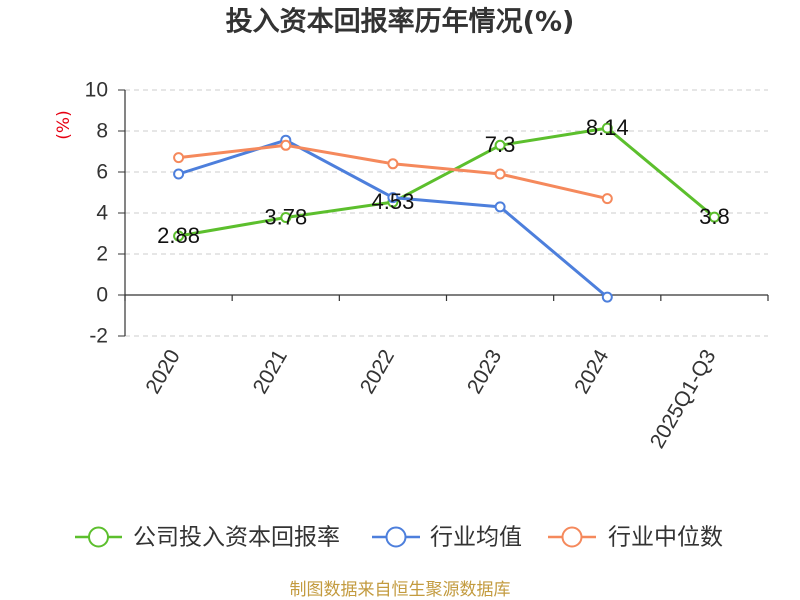 The width and height of the screenshot is (800, 600). I want to click on y-tick-label: 8, so click(102, 131).